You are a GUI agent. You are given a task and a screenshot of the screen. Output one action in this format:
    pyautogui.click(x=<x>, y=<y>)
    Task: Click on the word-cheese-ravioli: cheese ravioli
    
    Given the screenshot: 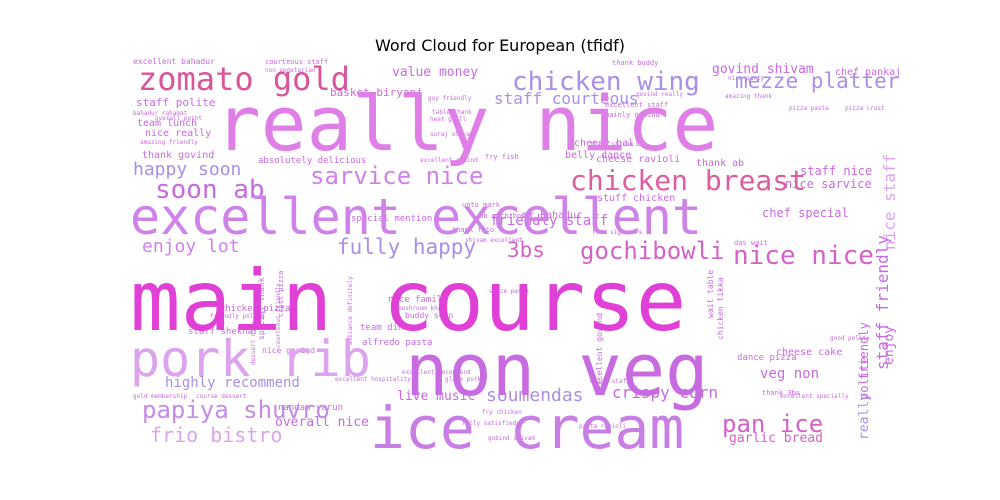 What is the action you would take?
    pyautogui.click(x=638, y=159)
    